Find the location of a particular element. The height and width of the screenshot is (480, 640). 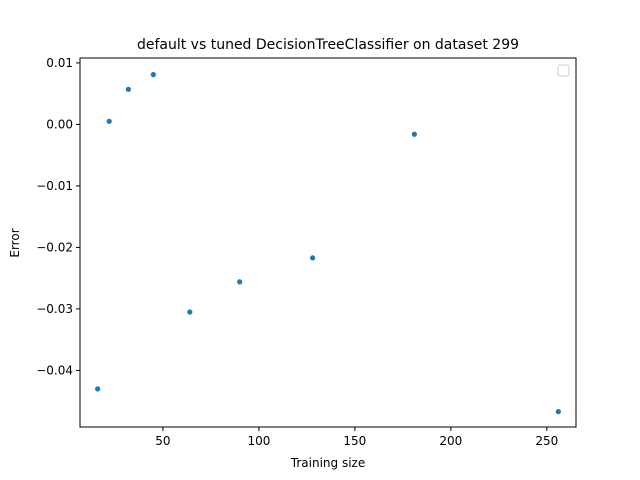

x-tick-label: 250 is located at coordinates (546, 441).